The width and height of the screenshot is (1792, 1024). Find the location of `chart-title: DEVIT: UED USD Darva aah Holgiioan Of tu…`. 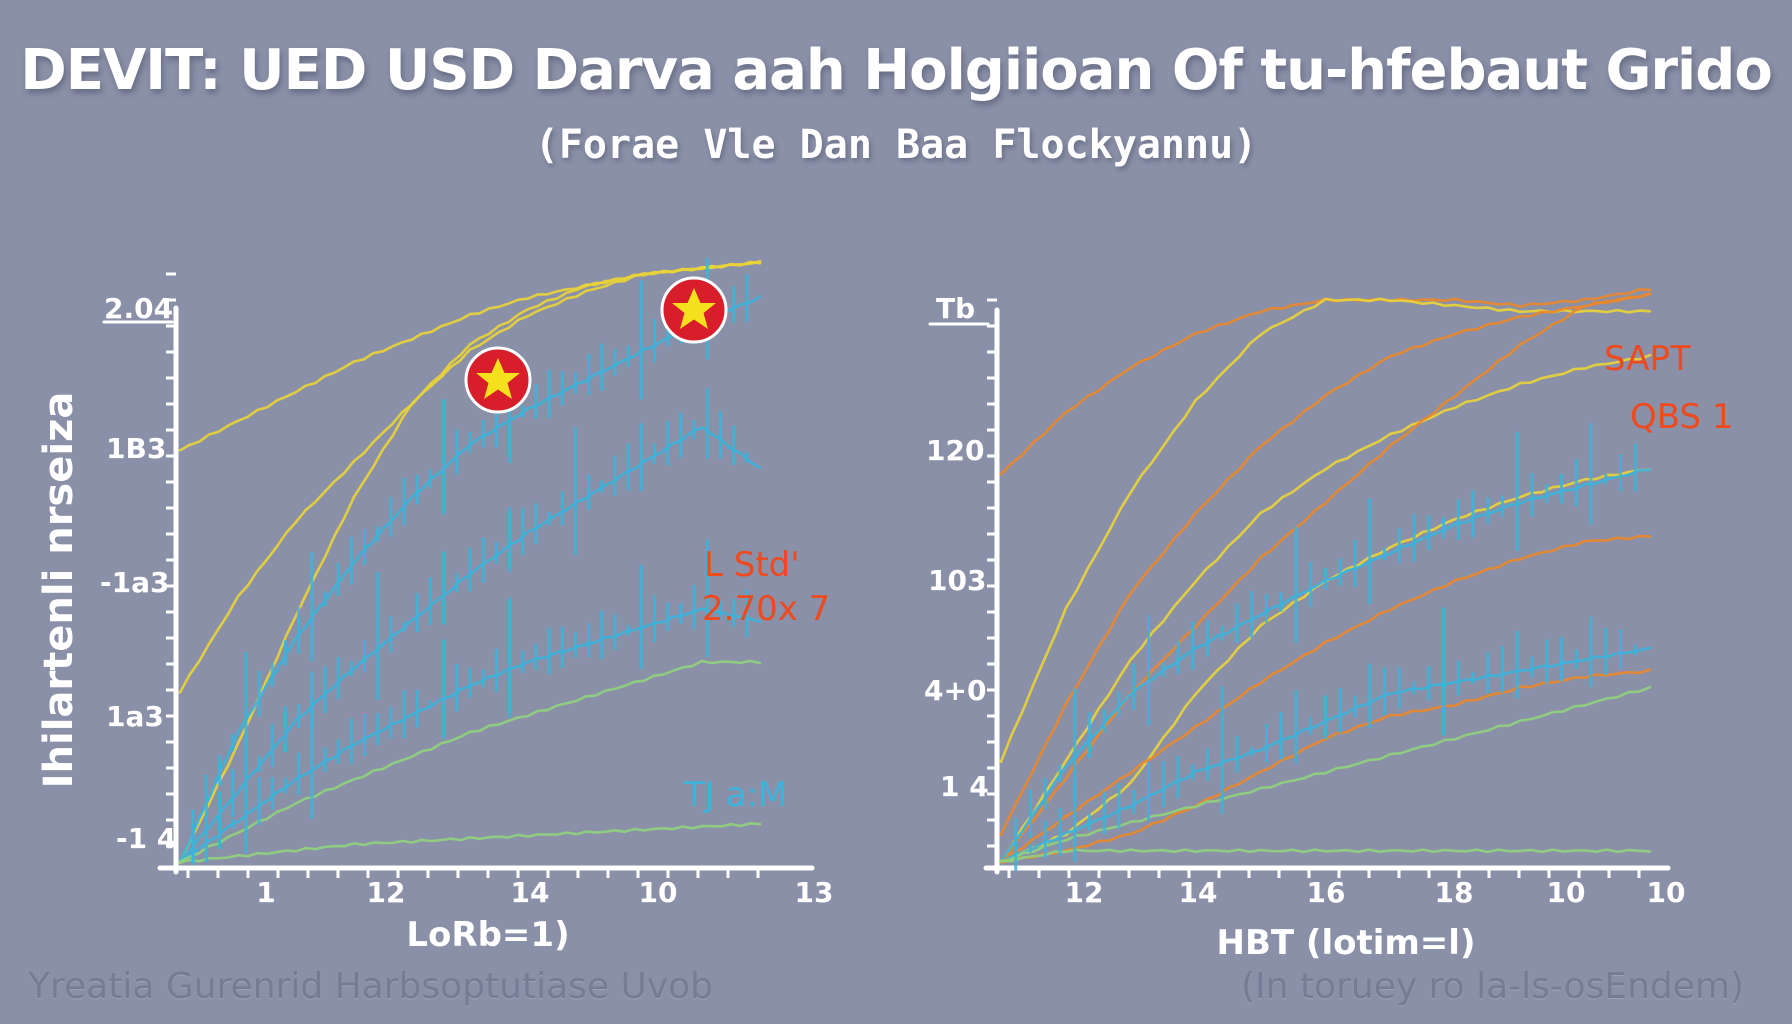

chart-title: DEVIT: UED USD Darva aah Holgiioan Of tu… is located at coordinates (896, 70).